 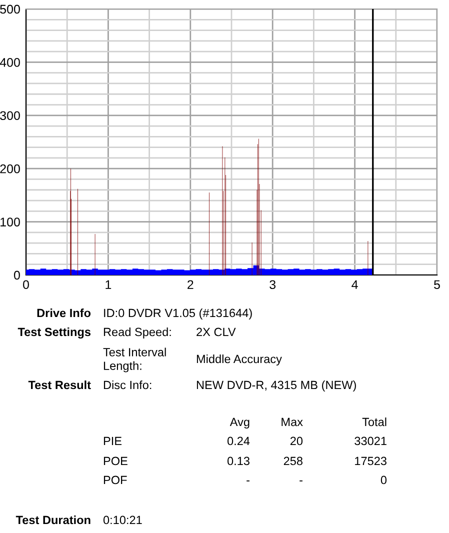 What do you see at coordinates (26, 285) in the screenshot?
I see `x-tick-label: 0` at bounding box center [26, 285].